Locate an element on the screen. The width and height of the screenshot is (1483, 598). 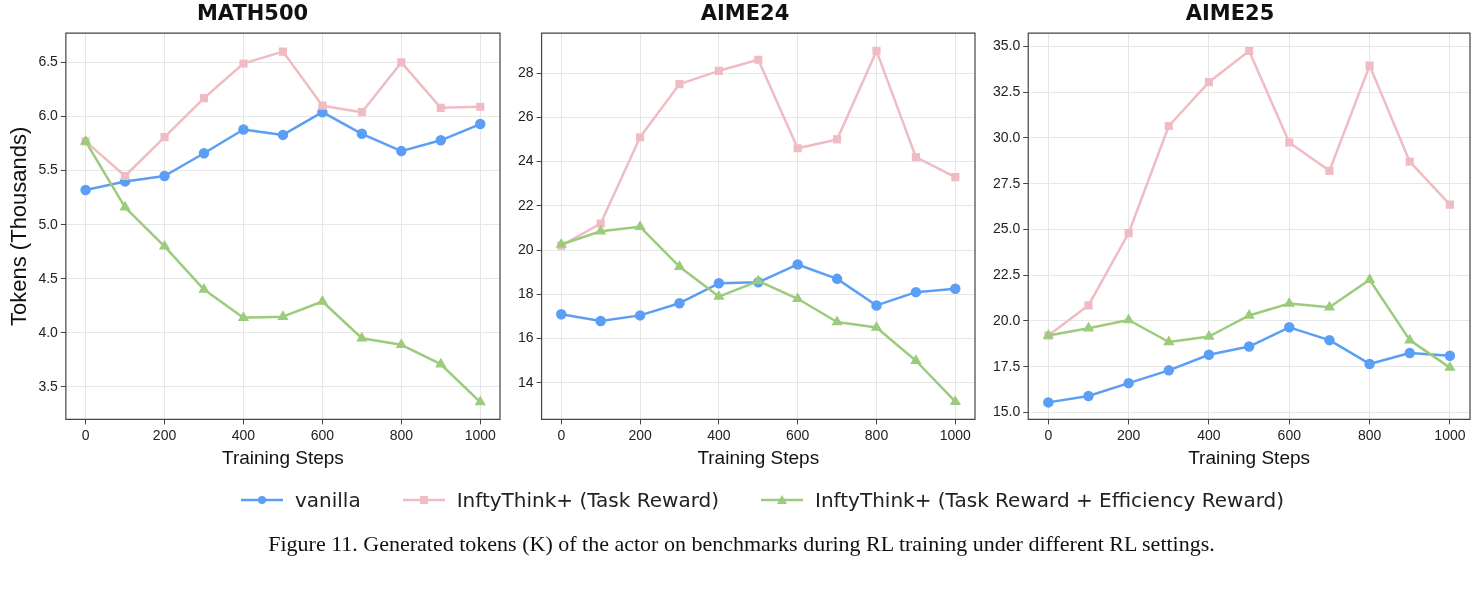
y-tick-label: 25.0 is located at coordinates (1007, 228).